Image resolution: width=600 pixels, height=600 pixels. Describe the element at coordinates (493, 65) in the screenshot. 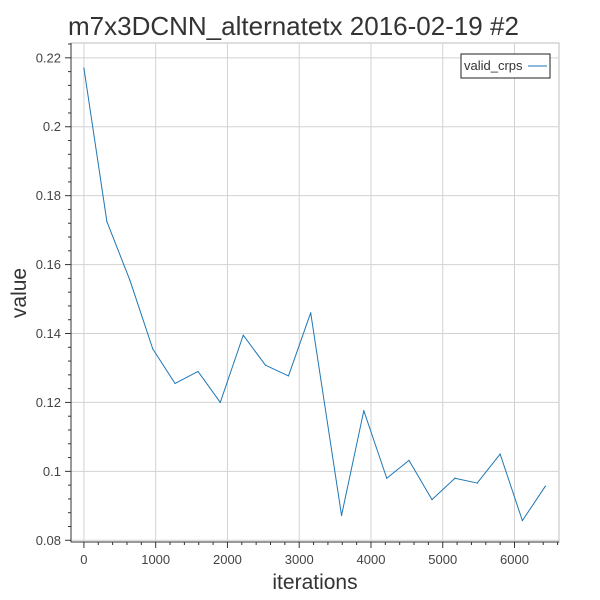

I see `legend-label: valid_crps` at that location.